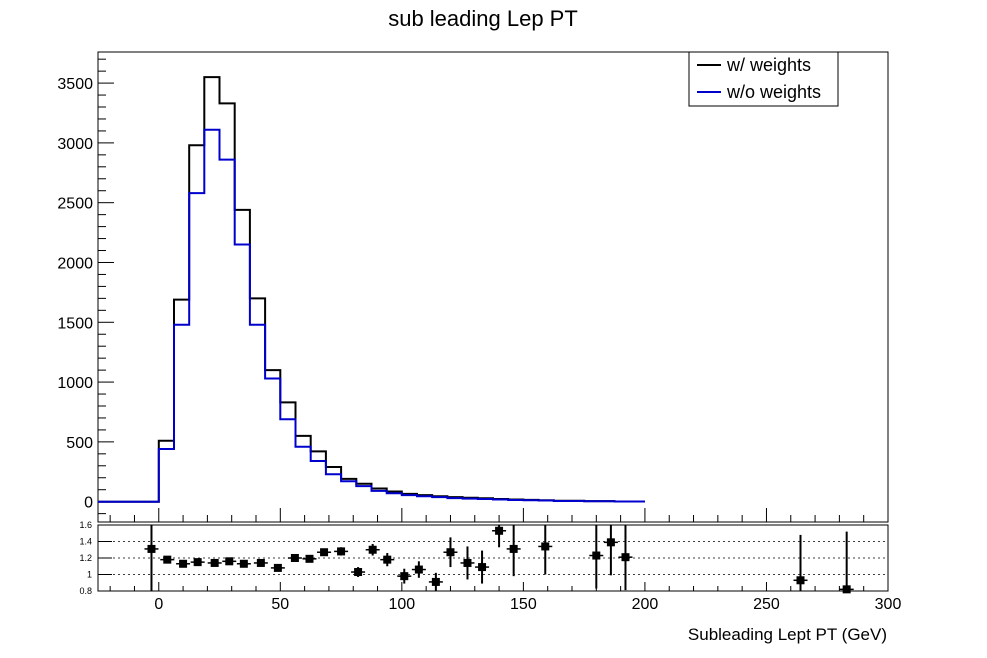 The width and height of the screenshot is (987, 658). I want to click on legend-label-unweighted: w/o weights, so click(773, 92).